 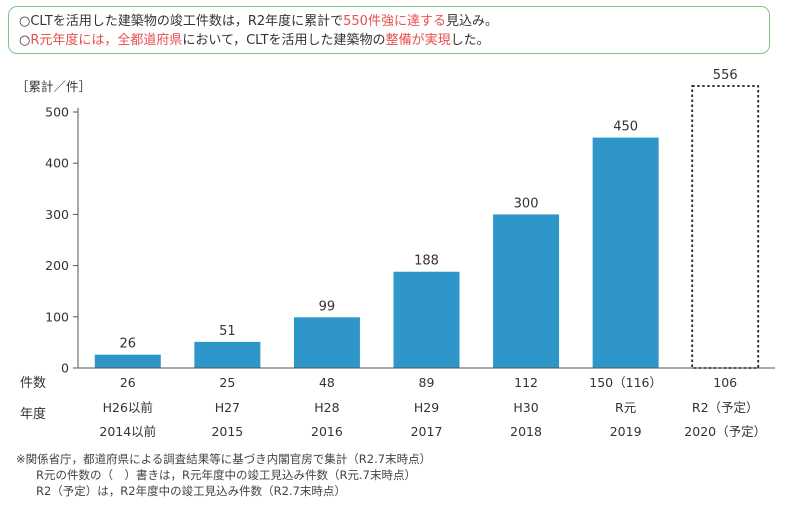 I want to click on callout-line-2-prefix: ○, so click(x=25, y=40).